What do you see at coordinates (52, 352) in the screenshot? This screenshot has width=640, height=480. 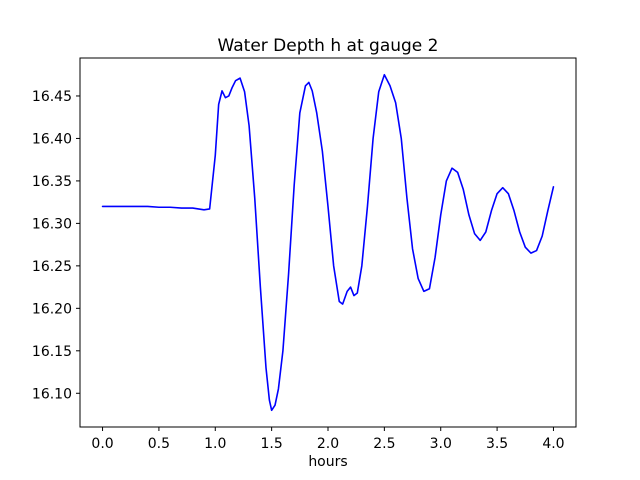 I see `y-tick-label: 16.15` at bounding box center [52, 352].